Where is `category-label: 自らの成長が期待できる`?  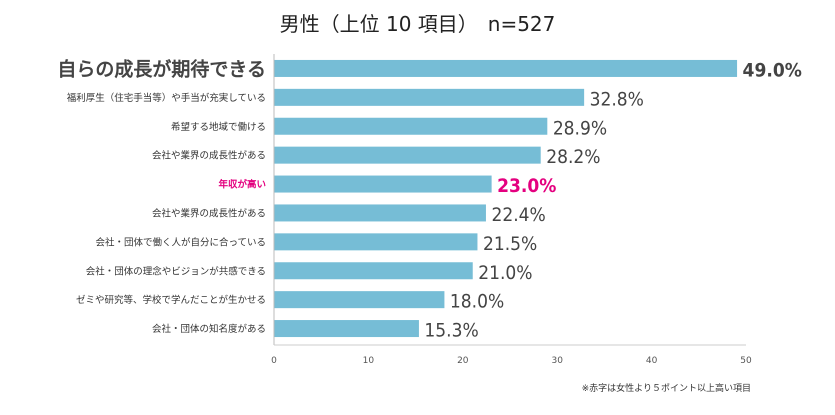 category-label: 自らの成長が期待できる is located at coordinates (161, 68).